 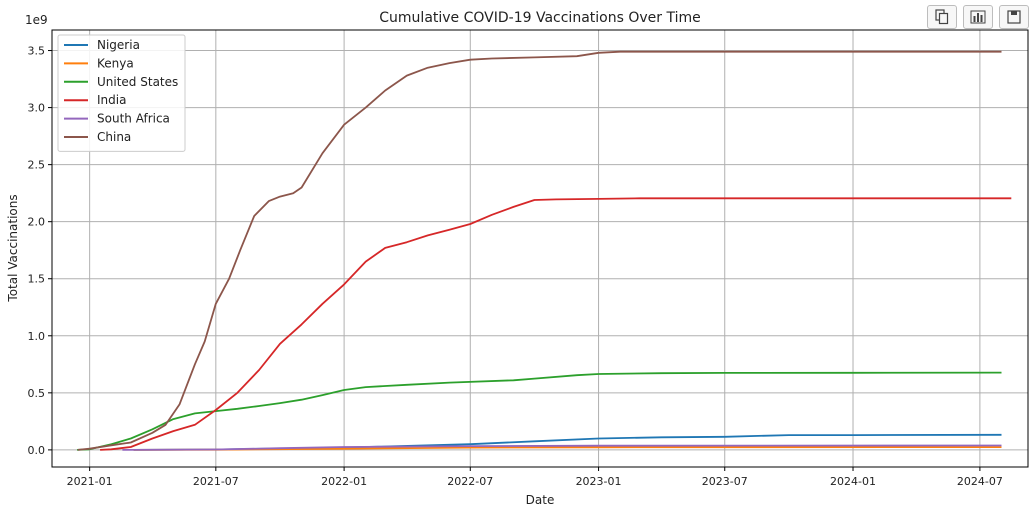 What do you see at coordinates (36, 20) in the screenshot?
I see `y-offset-label: 1e9` at bounding box center [36, 20].